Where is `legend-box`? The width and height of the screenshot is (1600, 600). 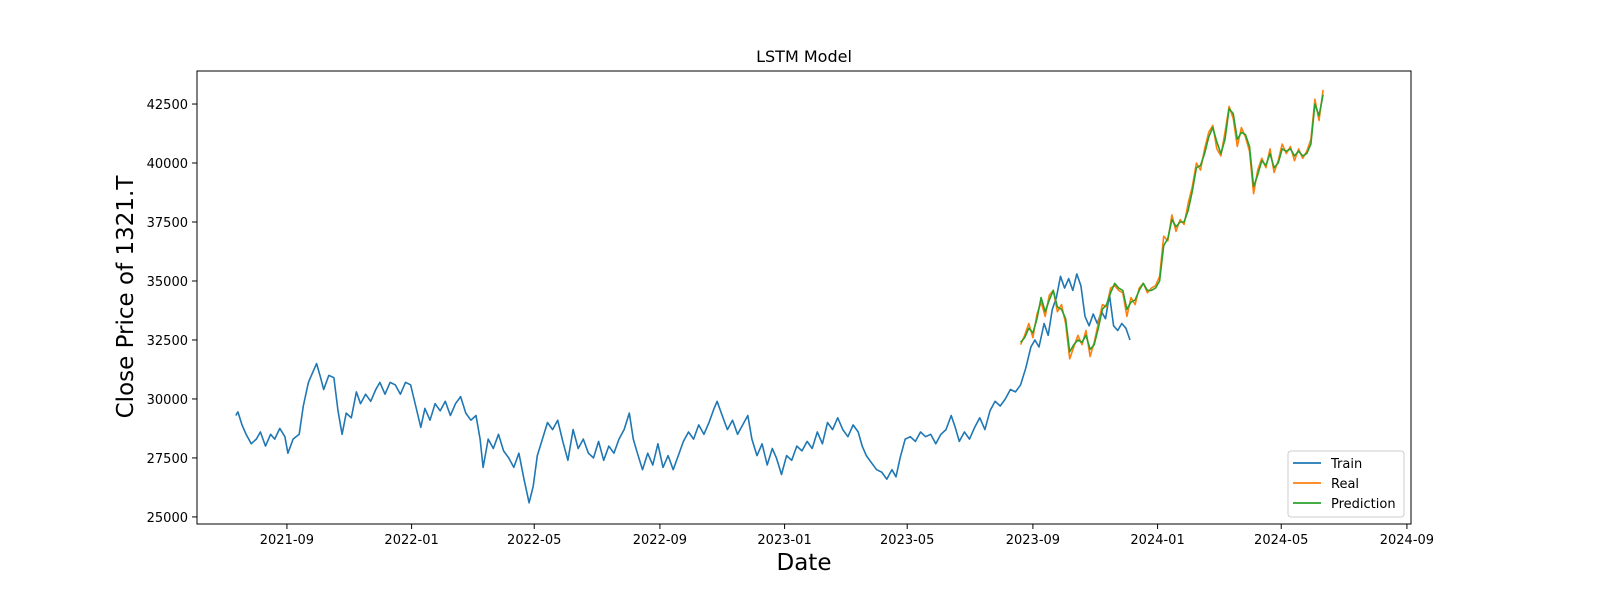 legend-box is located at coordinates (1346, 484).